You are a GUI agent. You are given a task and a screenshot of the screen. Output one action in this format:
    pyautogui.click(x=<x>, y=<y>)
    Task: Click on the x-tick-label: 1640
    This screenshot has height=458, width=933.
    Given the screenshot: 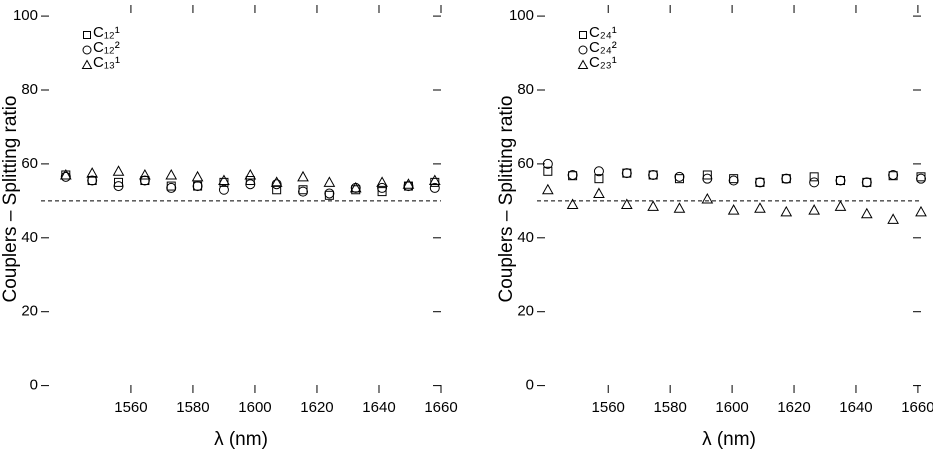 What is the action you would take?
    pyautogui.click(x=378, y=407)
    